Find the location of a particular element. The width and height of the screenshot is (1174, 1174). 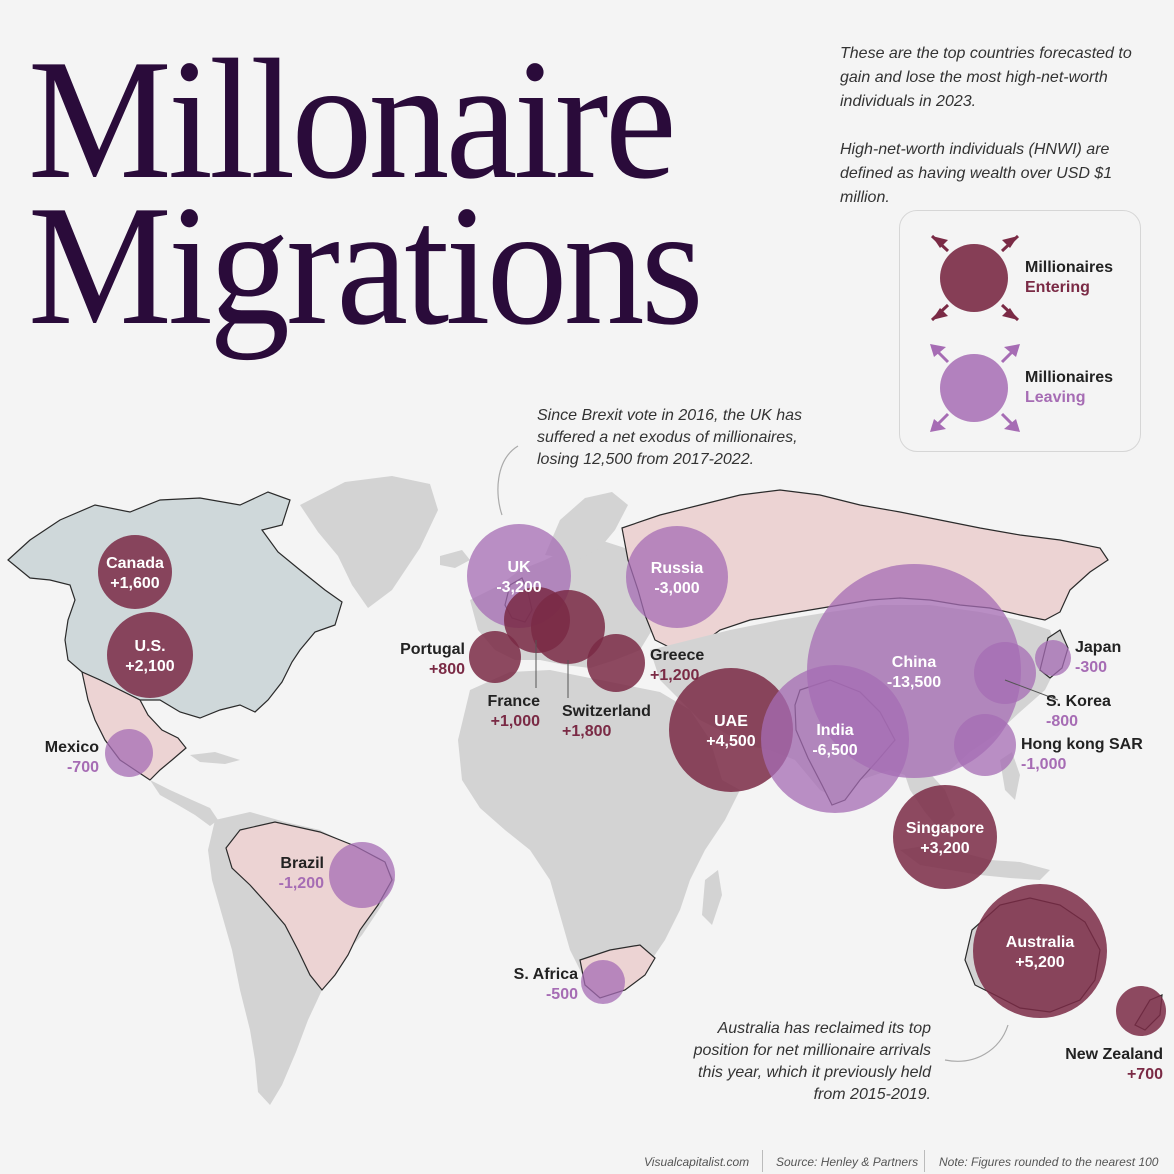

label-name-mexico: Mexico is located at coordinates (72, 747).